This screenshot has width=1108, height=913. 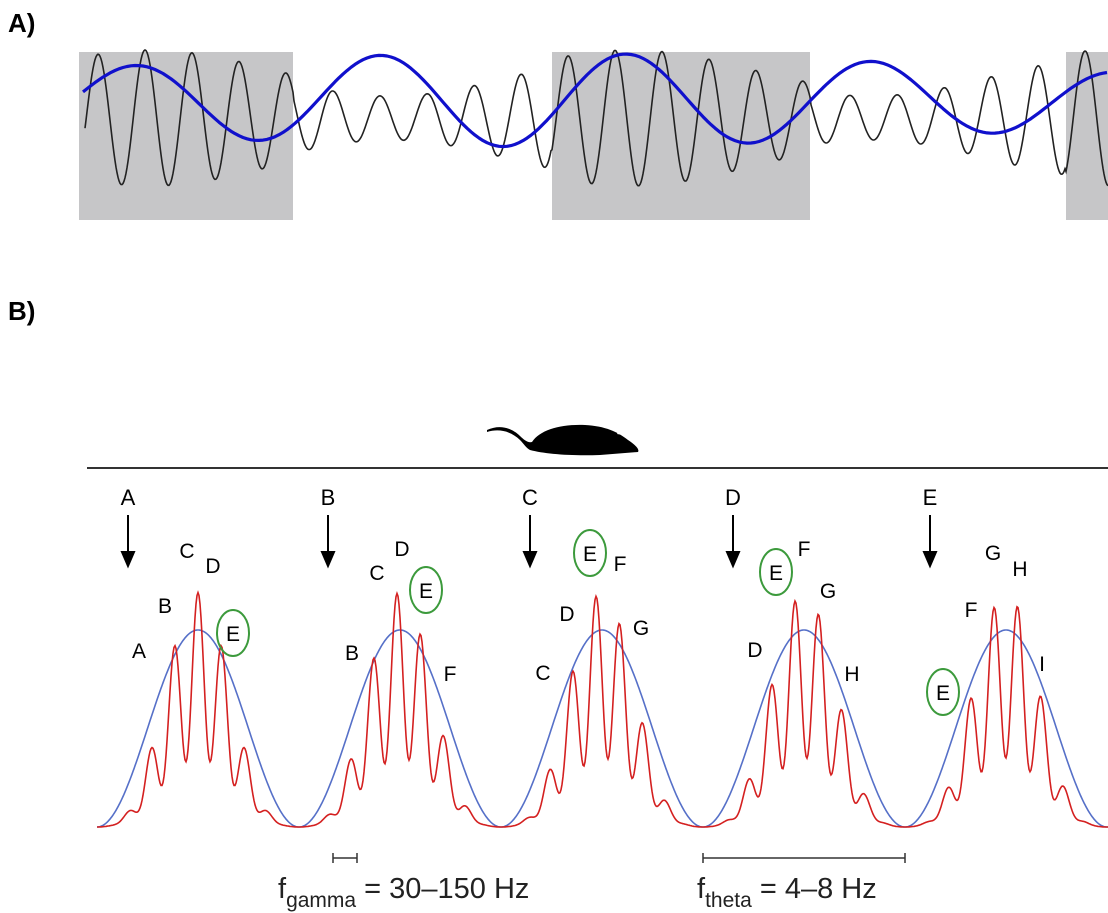 I want to click on slow-wave, so click(x=595, y=100).